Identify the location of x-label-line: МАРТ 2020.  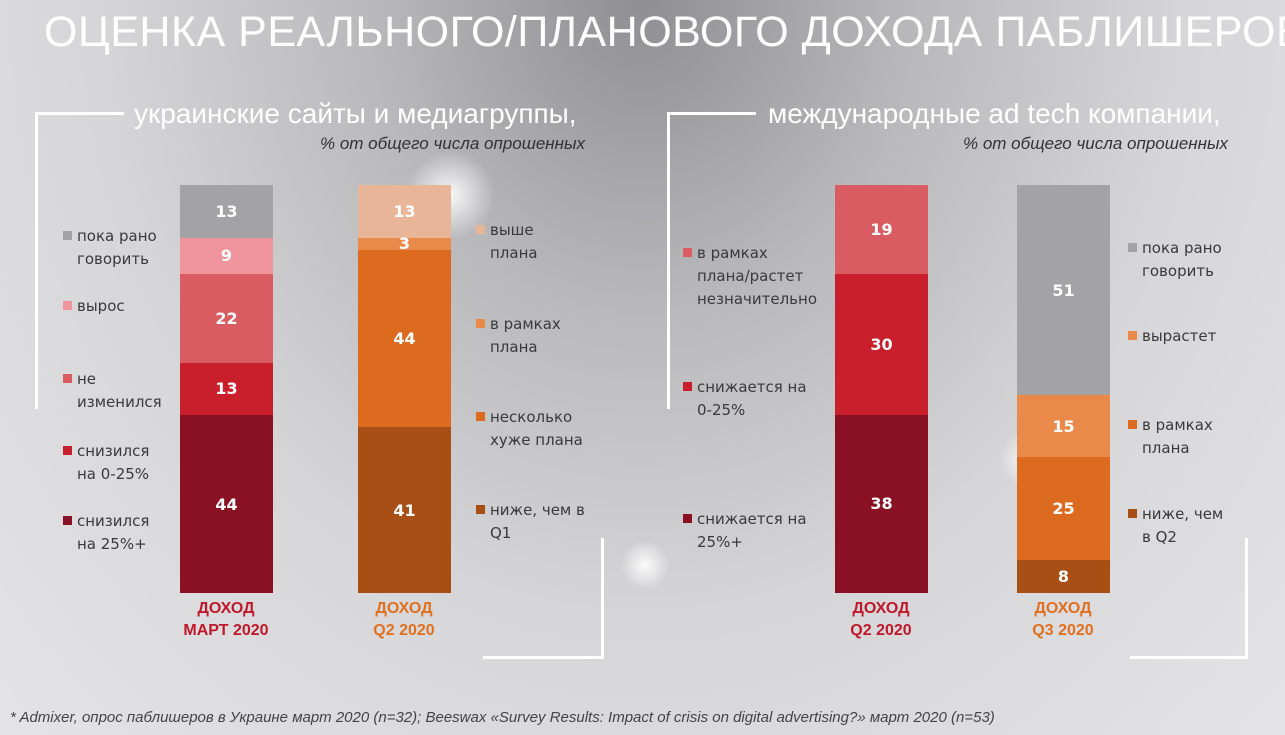
(226, 630).